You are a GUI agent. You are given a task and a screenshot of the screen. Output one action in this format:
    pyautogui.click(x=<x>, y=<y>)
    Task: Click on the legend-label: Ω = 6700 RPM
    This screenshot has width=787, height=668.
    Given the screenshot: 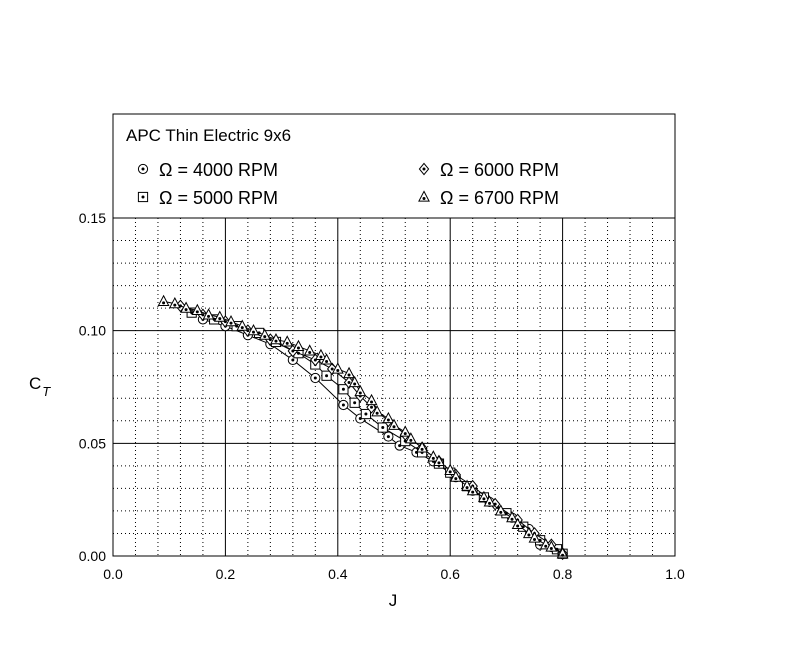 What is the action you would take?
    pyautogui.click(x=499, y=198)
    